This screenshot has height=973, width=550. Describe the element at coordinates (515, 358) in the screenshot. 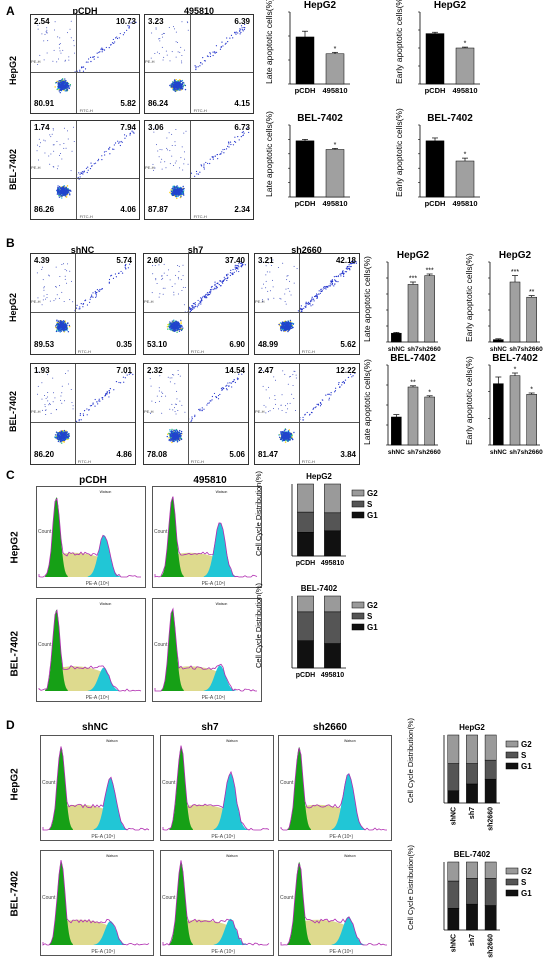

I see `chart-title: BEL-7402` at that location.